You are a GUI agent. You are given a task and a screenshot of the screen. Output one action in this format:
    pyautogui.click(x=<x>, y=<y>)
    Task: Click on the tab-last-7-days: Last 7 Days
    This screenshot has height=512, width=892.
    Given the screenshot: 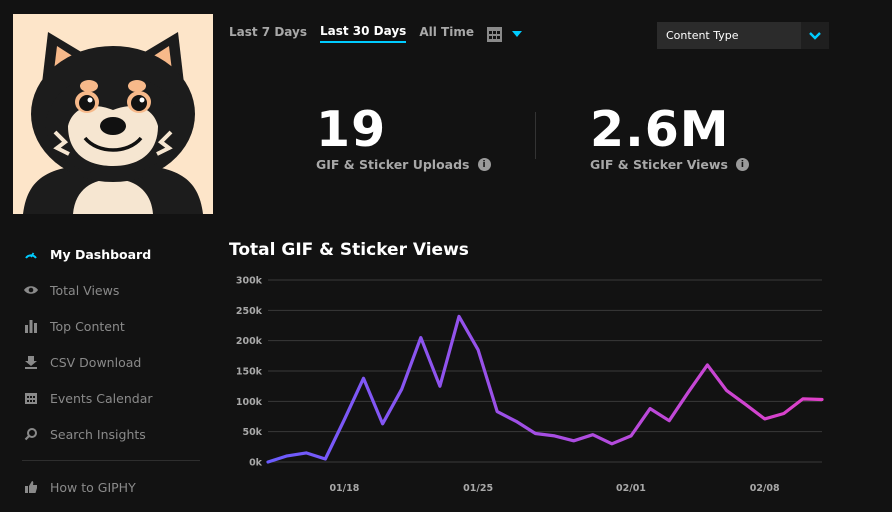 What is the action you would take?
    pyautogui.click(x=268, y=32)
    